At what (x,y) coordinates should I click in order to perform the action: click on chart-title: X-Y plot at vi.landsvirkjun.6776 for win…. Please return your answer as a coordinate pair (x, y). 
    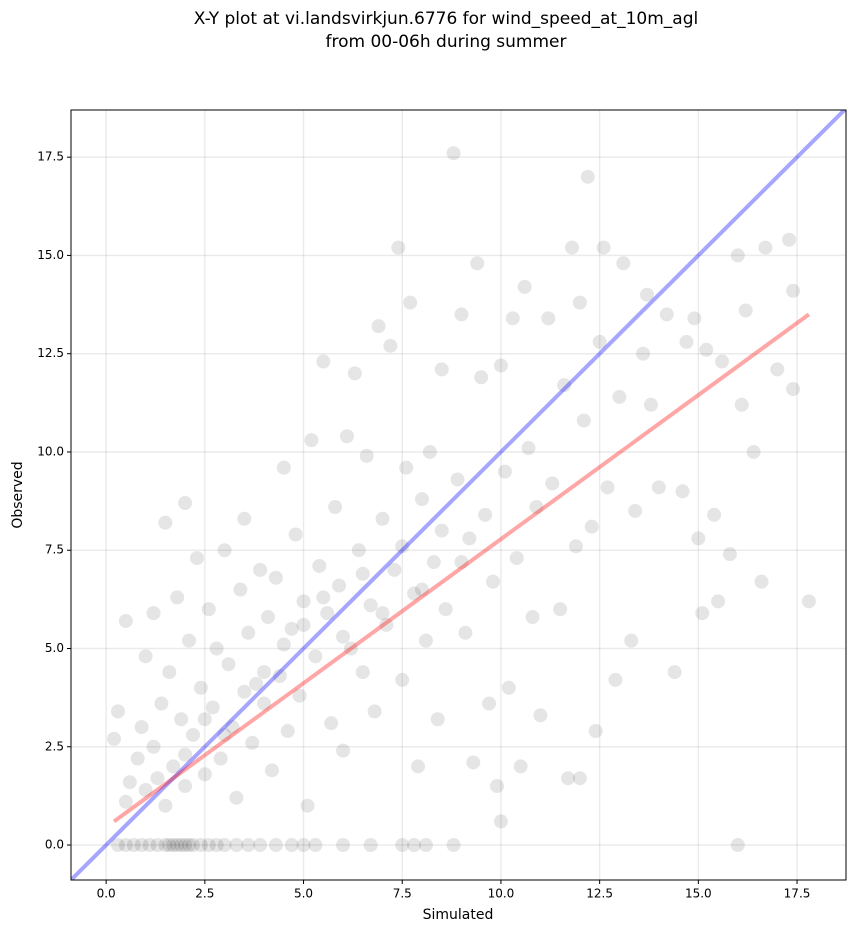
    Looking at the image, I should click on (446, 19).